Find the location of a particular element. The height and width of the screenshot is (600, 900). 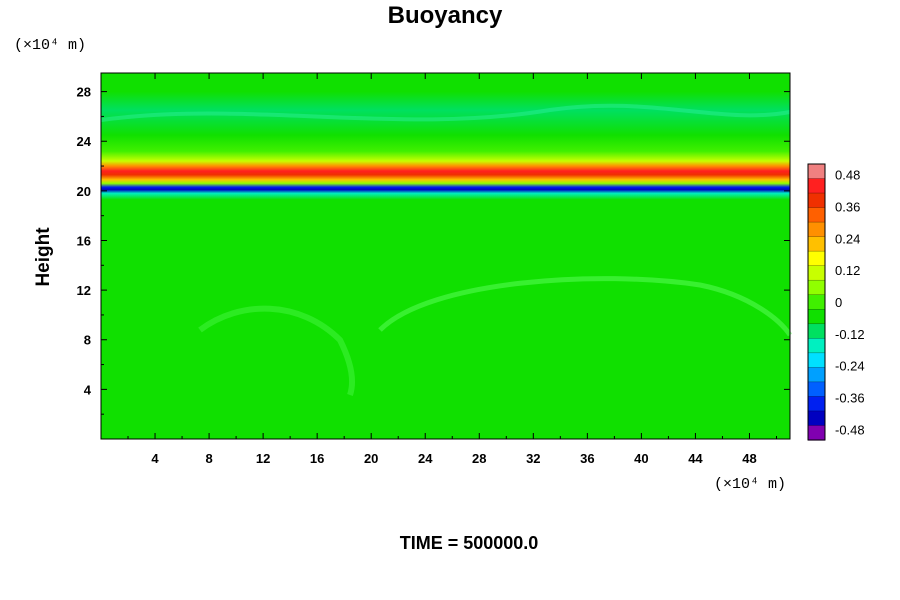

colorbar-frame is located at coordinates (816, 302).